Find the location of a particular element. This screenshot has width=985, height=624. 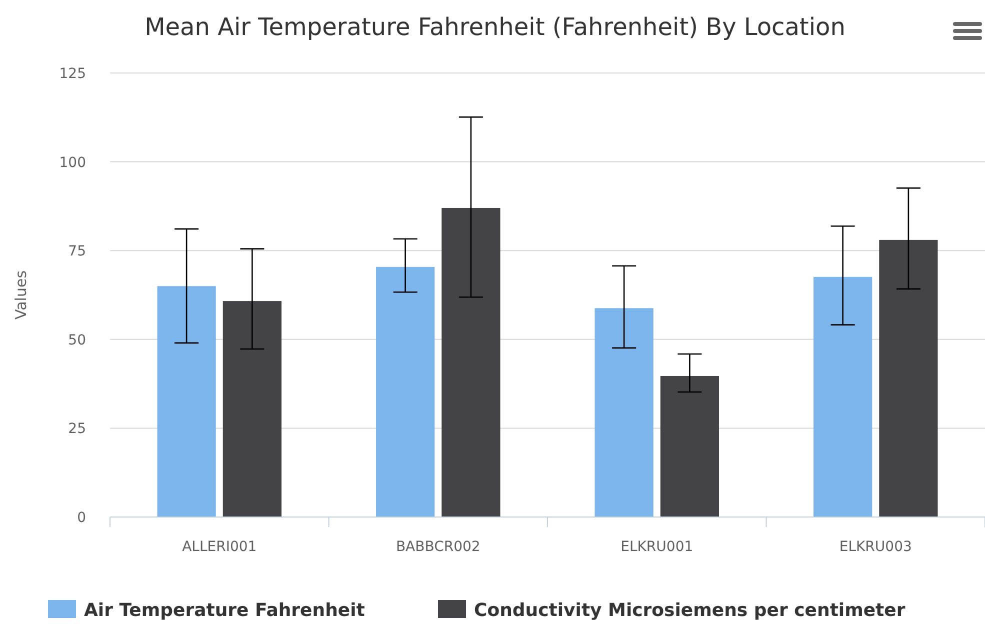

legend-label: Air Temperature Fahrenheit is located at coordinates (225, 610).